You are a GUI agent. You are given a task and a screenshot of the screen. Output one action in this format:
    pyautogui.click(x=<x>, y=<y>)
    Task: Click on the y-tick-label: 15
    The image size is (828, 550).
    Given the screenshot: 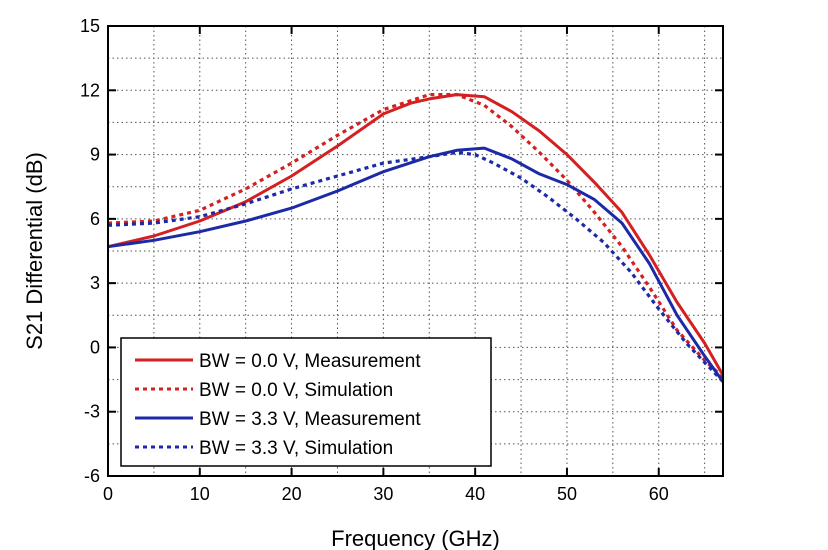 What is the action you would take?
    pyautogui.click(x=90, y=26)
    